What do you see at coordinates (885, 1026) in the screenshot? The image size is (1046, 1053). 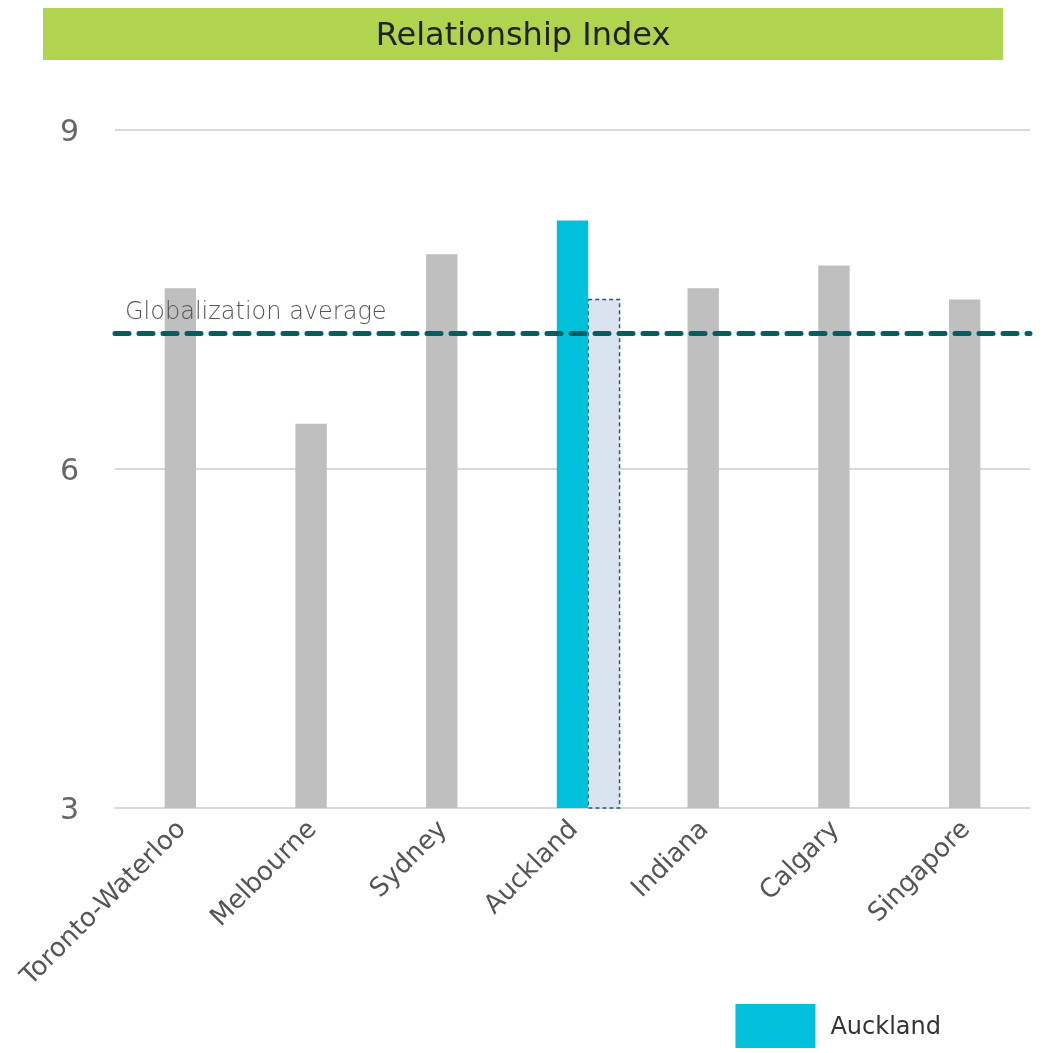 I see `legend-label: Auckland` at bounding box center [885, 1026].